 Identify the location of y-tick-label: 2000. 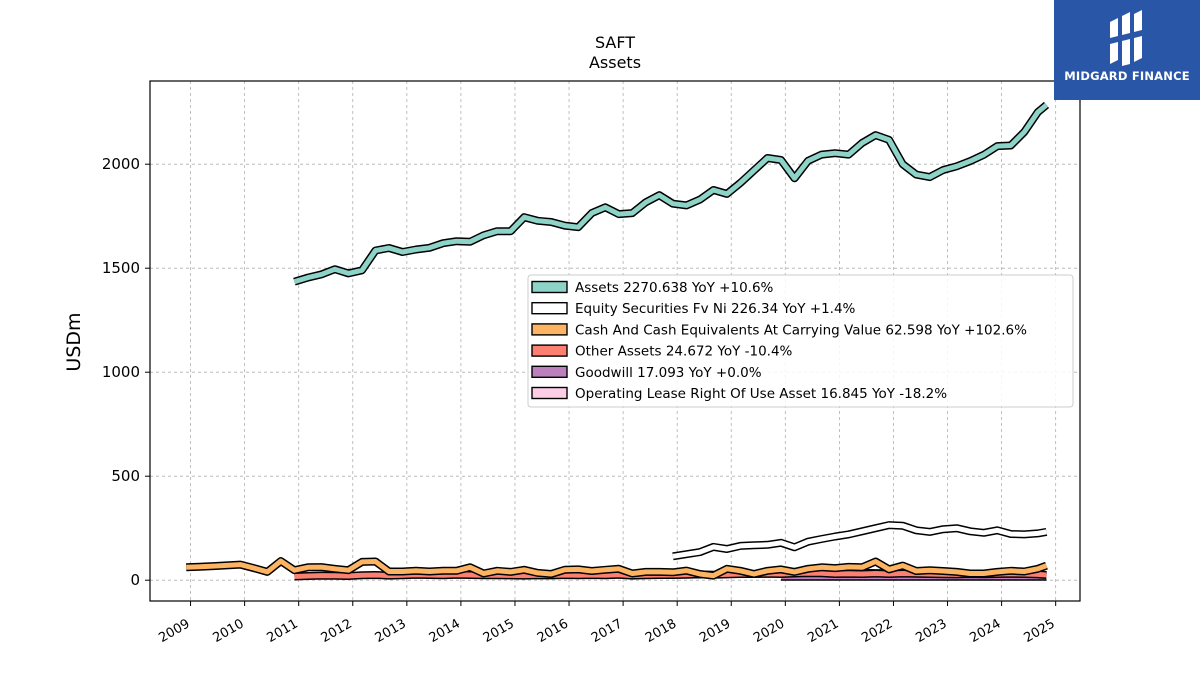
(121, 164).